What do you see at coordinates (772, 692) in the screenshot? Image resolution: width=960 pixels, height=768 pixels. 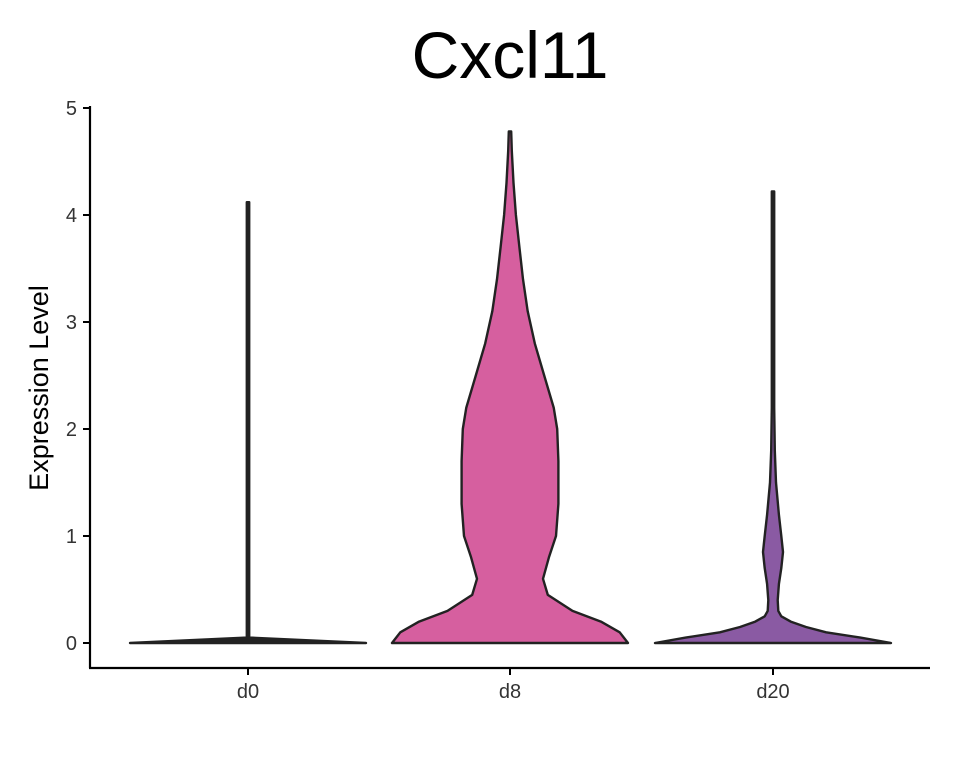 I see `x-tick-label: d20` at bounding box center [772, 692].